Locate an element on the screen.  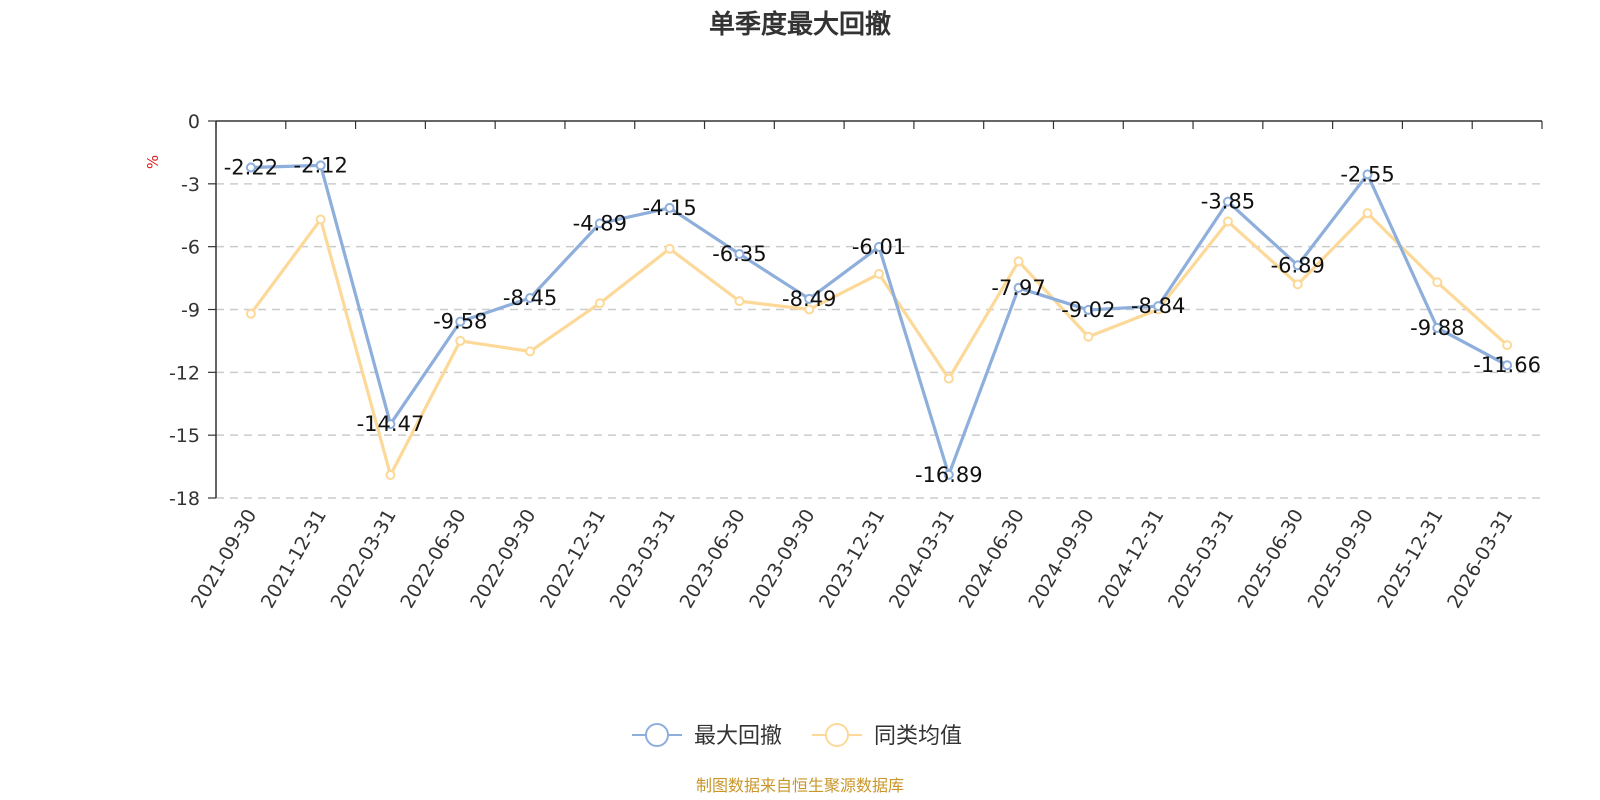
legend-label: 最大回撤 is located at coordinates (738, 736).